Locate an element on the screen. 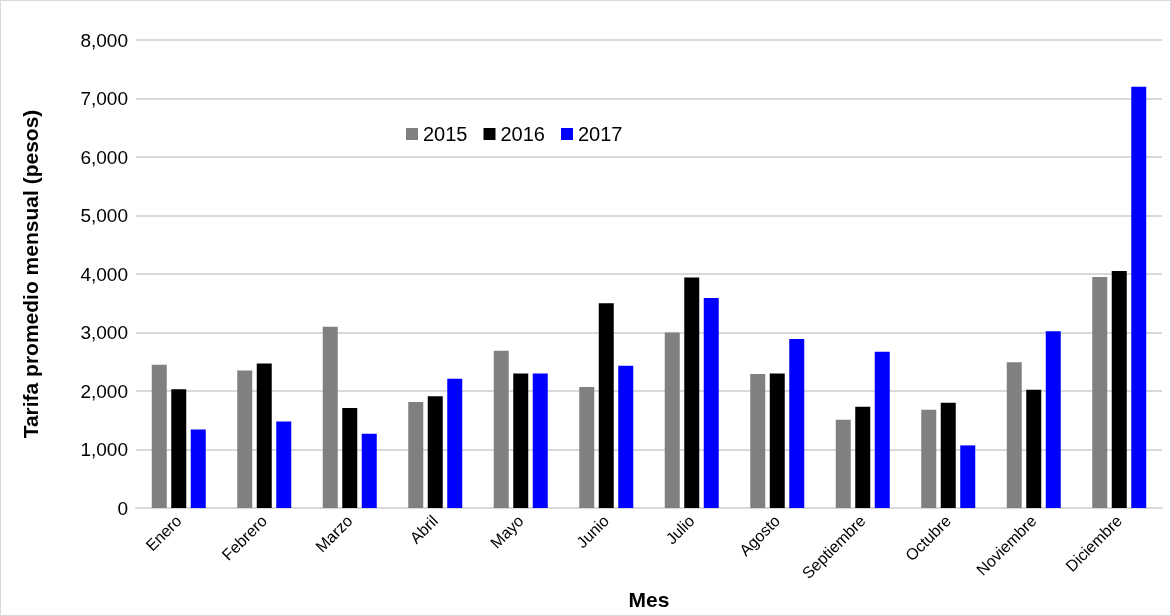 This screenshot has height=616, width=1171. y-axis-title: Tarifa promedio mensual (pesos) is located at coordinates (30, 274).